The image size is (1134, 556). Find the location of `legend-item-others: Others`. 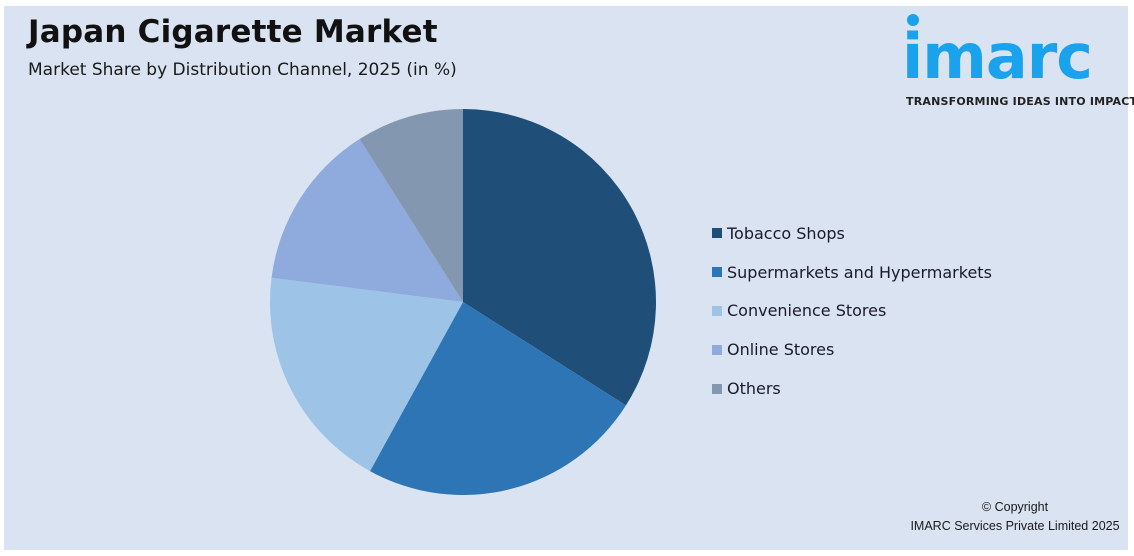

legend-item-others: Others is located at coordinates (852, 388).